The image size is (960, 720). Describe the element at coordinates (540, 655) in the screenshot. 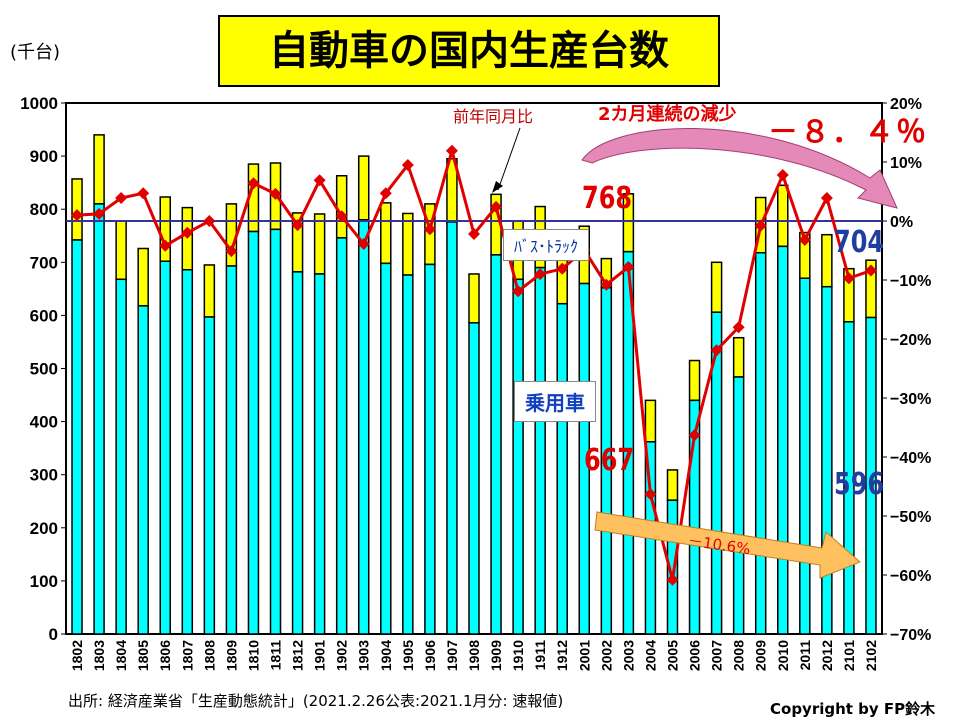

I see `x-tick-label: 1911` at that location.